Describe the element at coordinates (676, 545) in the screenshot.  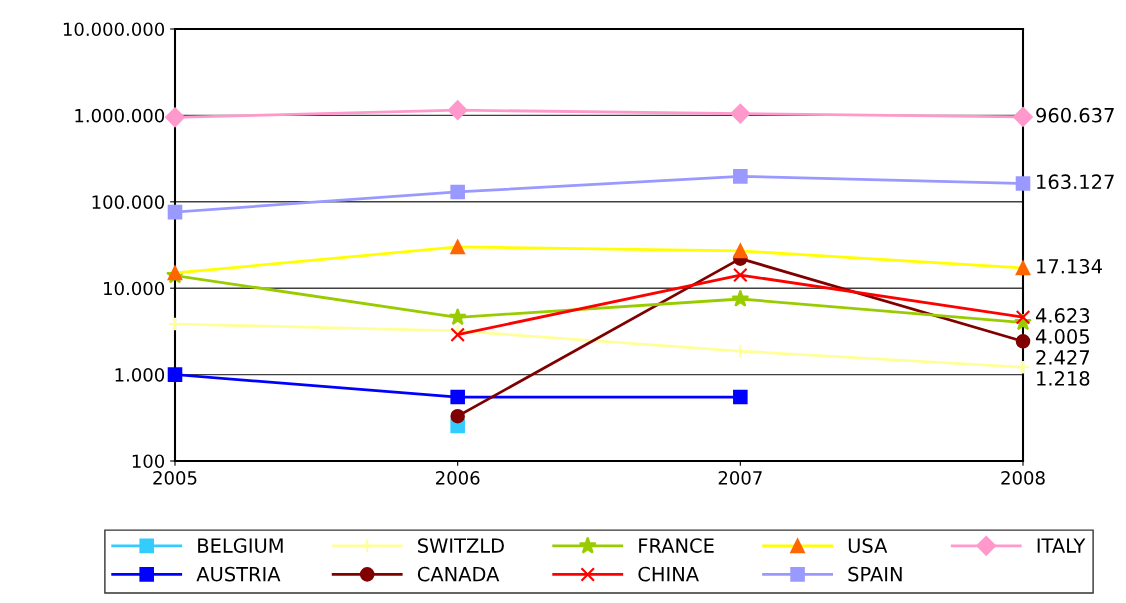
I see `legend-label: FRANCE` at that location.